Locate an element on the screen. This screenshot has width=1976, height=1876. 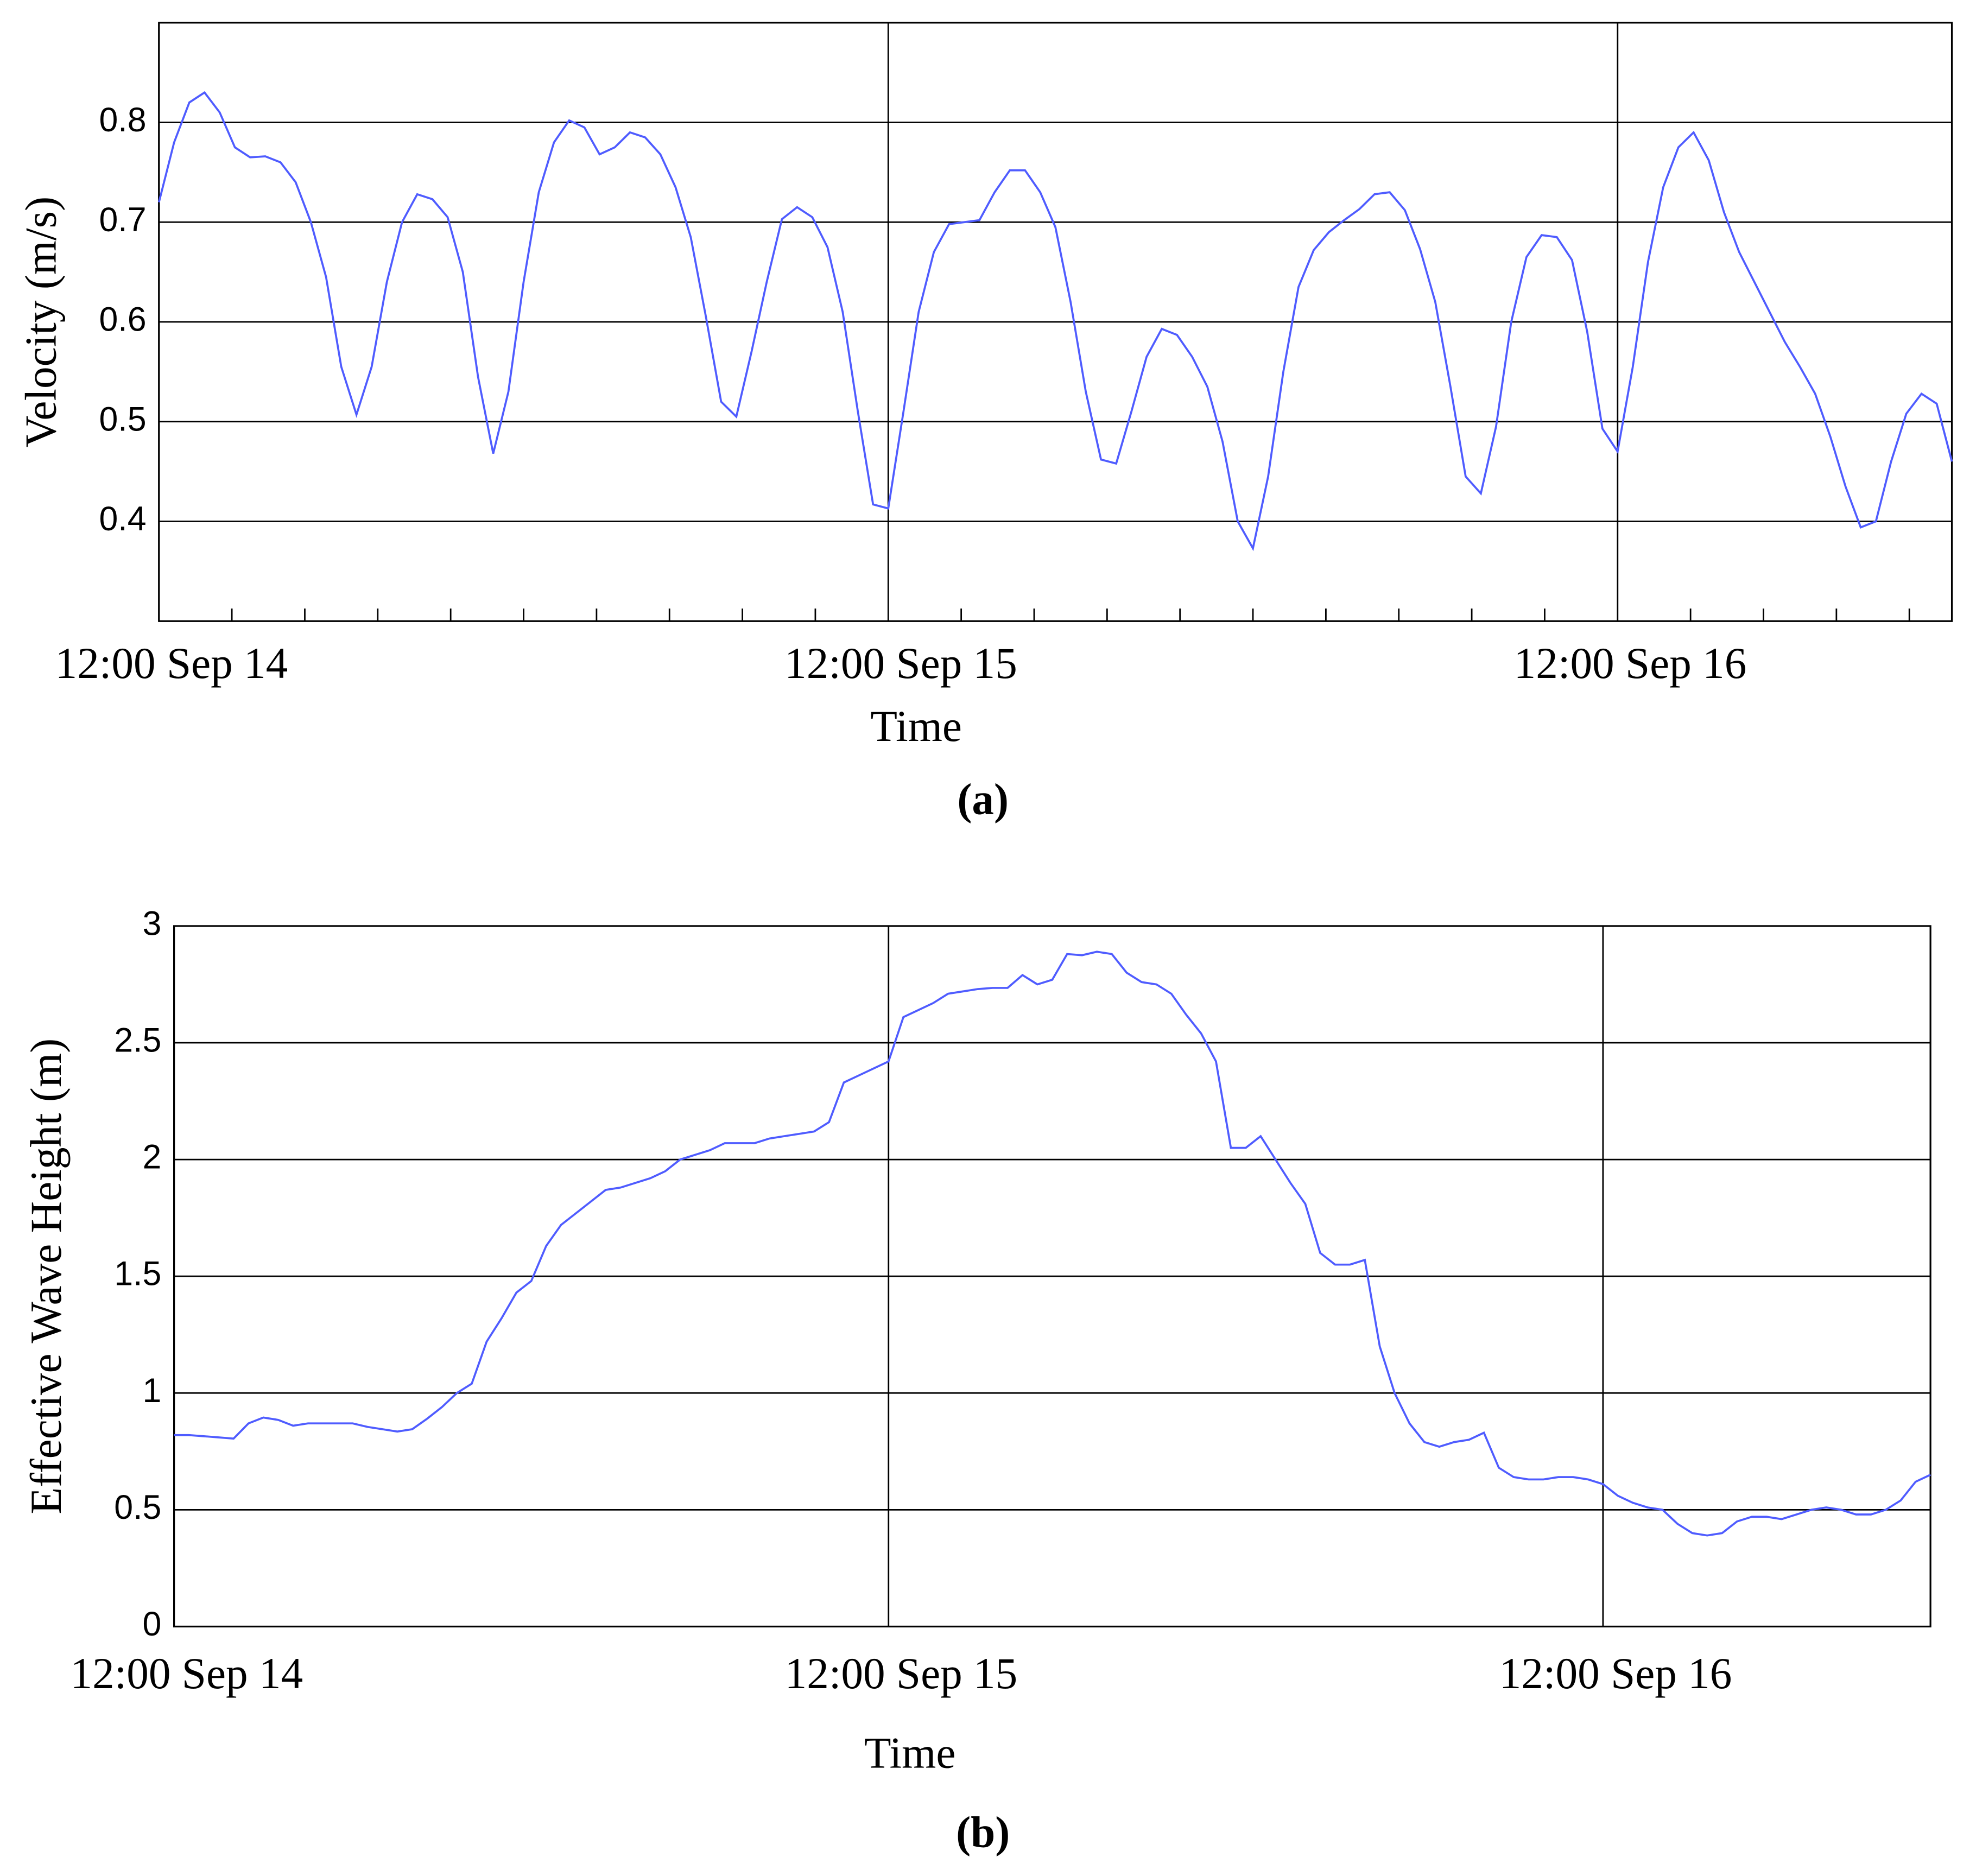
y-tick-label: 2 is located at coordinates (152, 1157).